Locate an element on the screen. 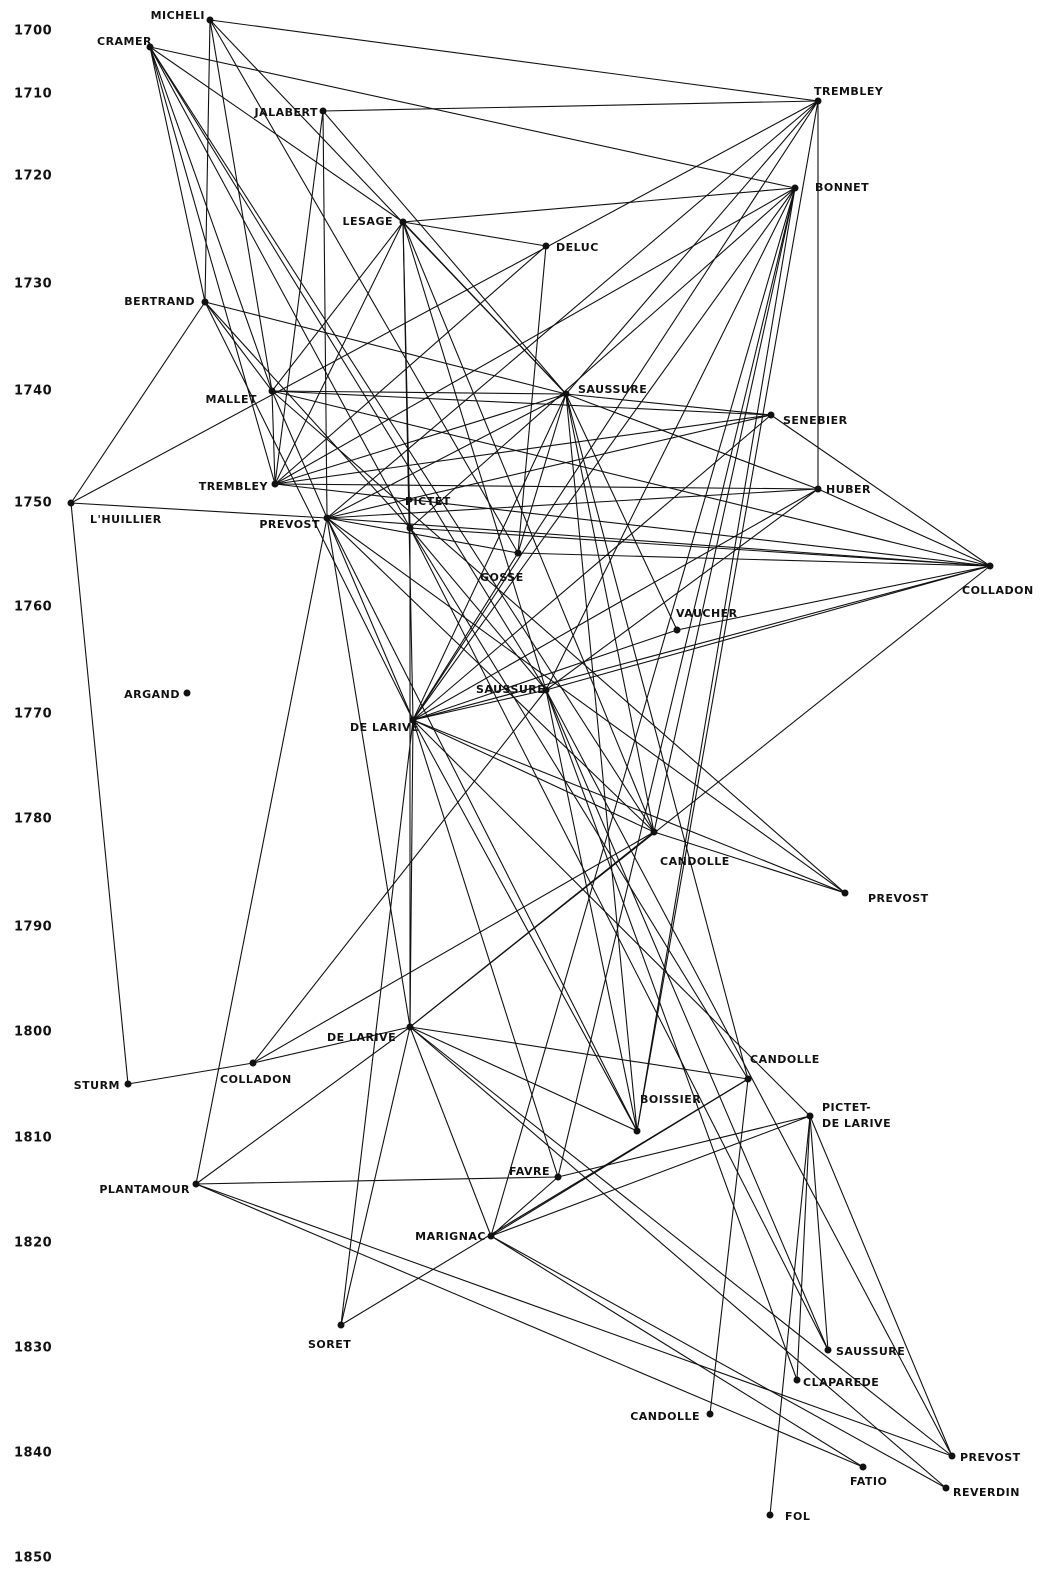  year-label: 1740 is located at coordinates (33, 391).